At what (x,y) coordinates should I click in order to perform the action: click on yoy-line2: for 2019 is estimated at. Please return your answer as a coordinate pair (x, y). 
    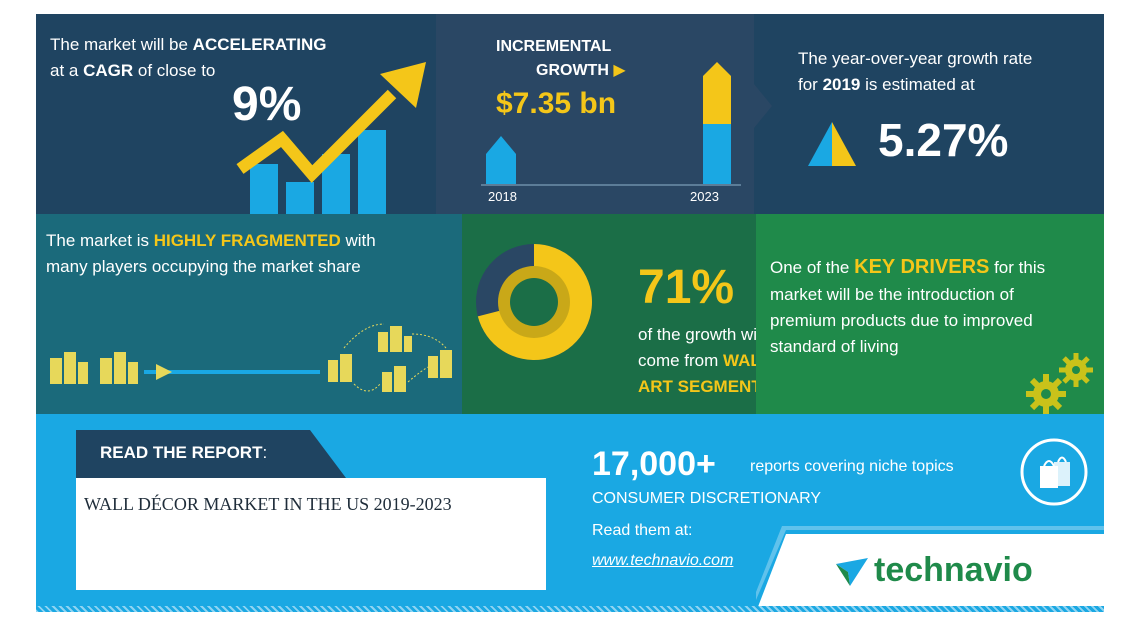
    Looking at the image, I should click on (886, 85).